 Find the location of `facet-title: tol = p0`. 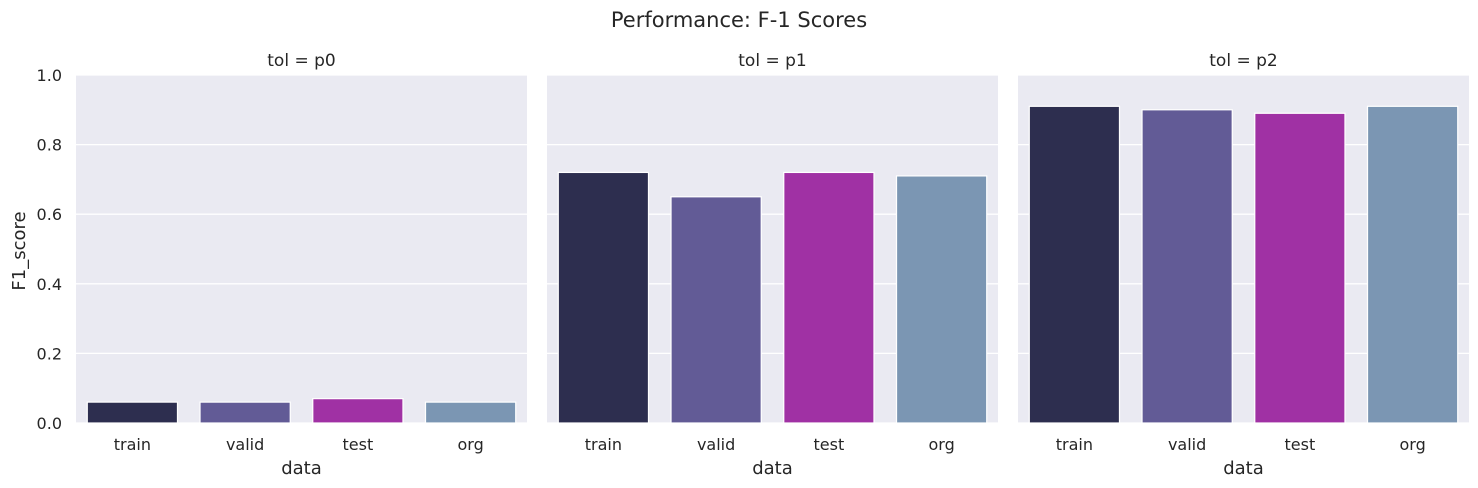

facet-title: tol = p0 is located at coordinates (301, 61).